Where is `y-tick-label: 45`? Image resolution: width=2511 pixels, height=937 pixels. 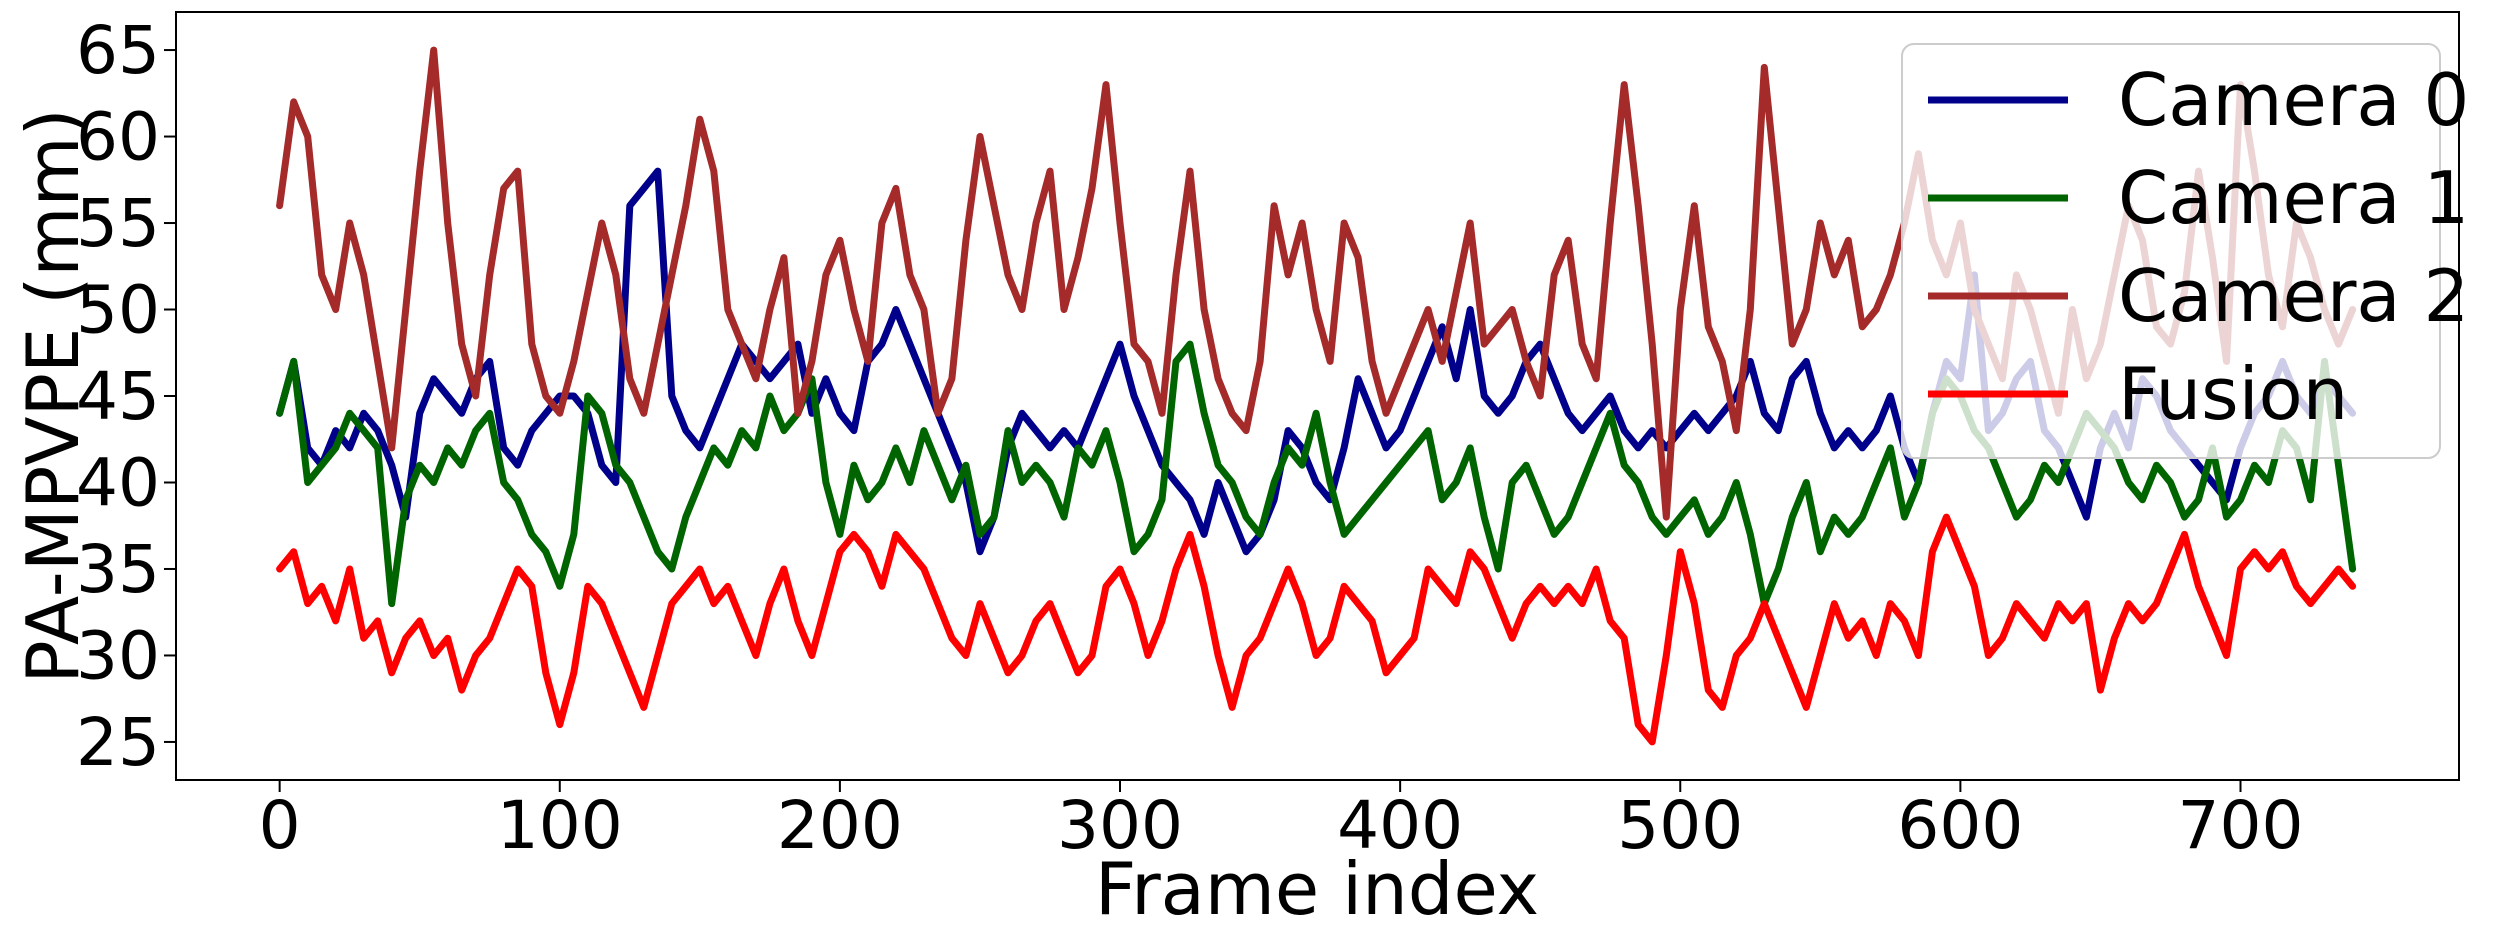 y-tick-label: 45 is located at coordinates (118, 396).